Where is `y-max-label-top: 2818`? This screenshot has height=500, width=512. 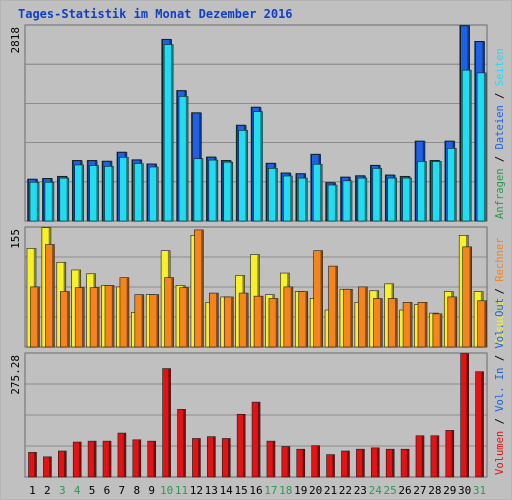 y-max-label-top: 2818 is located at coordinates (15, 40).